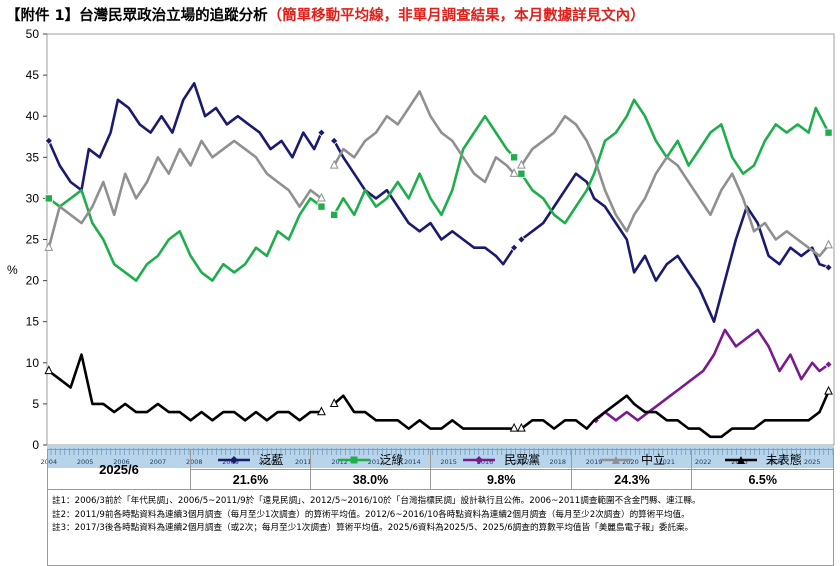 The width and height of the screenshot is (840, 566). I want to click on y-axis-label: %, so click(12, 270).